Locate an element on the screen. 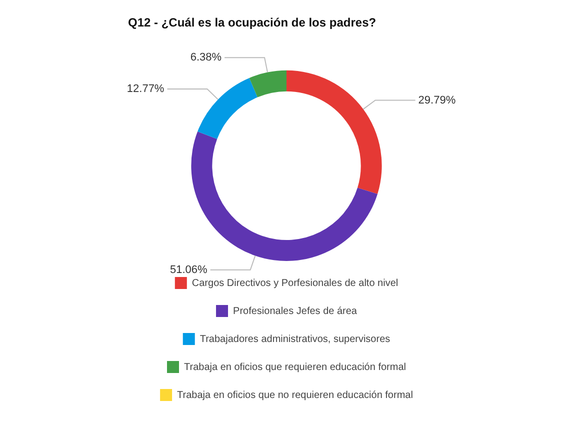 The image size is (573, 429). legend-label: Trabaja en oficios que no requieren educación formal is located at coordinates (295, 395).